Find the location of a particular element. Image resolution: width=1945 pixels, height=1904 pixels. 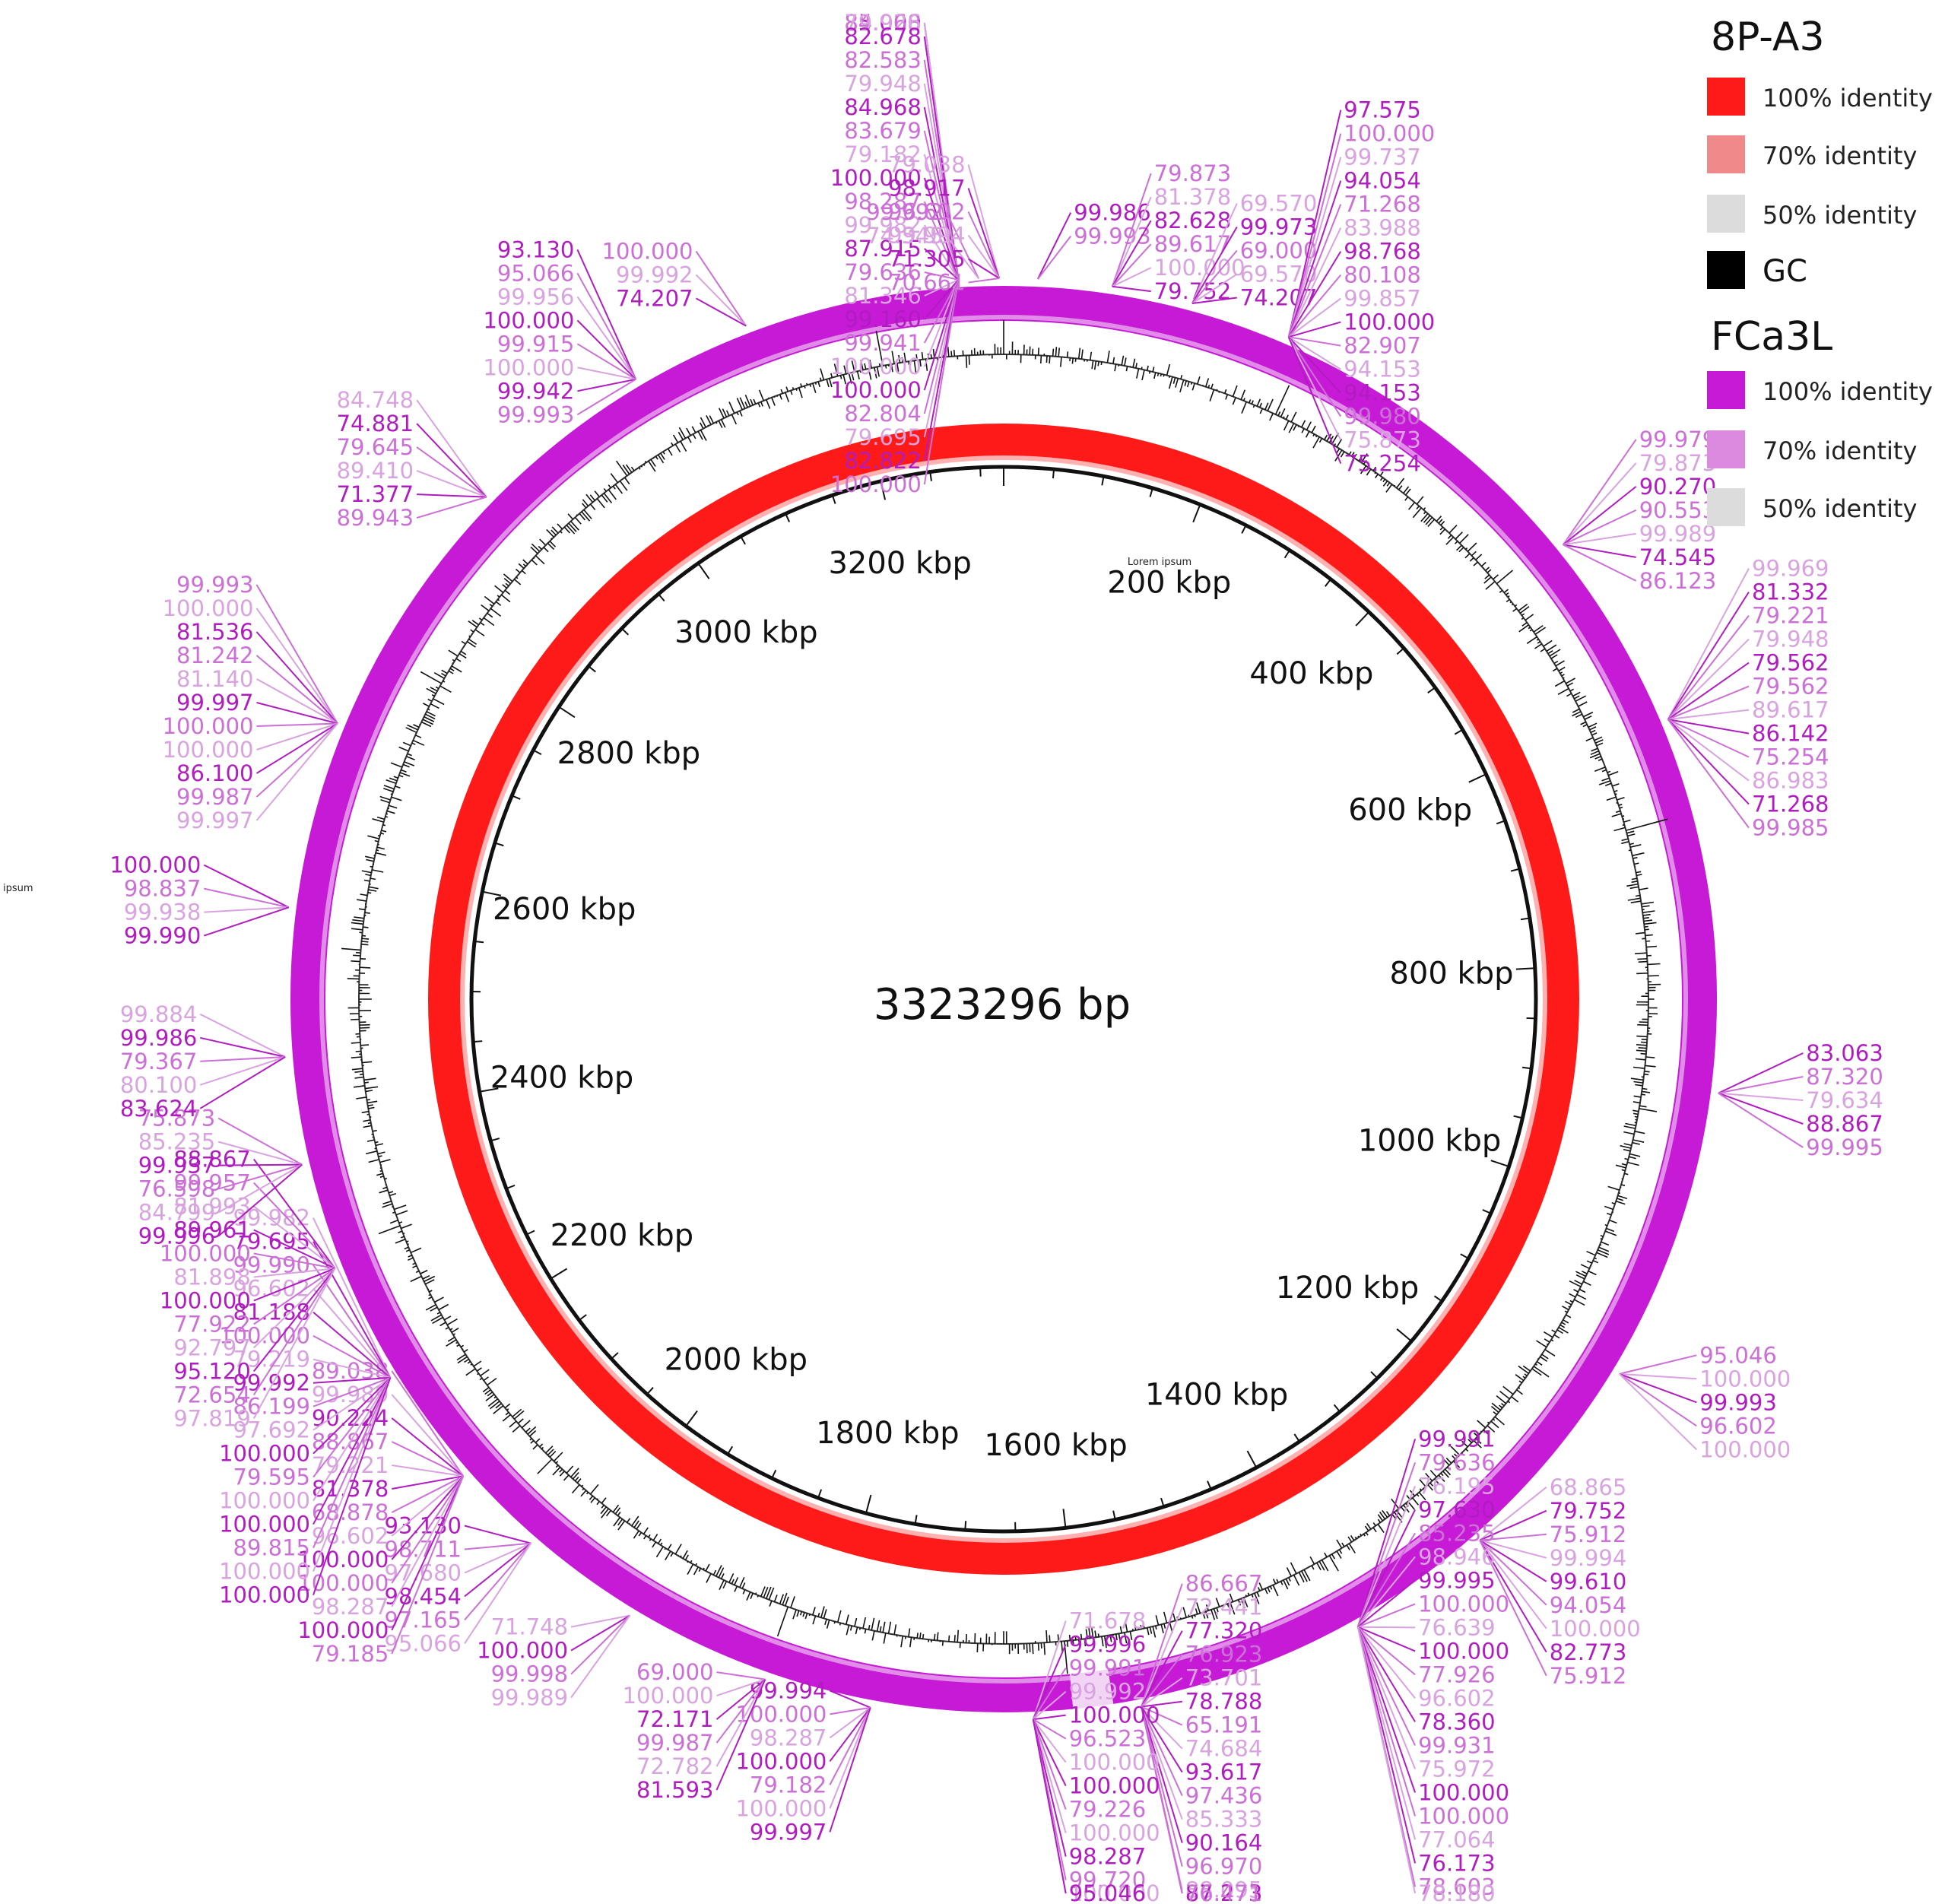

identity-annotation: 82.907 is located at coordinates (1382, 346).